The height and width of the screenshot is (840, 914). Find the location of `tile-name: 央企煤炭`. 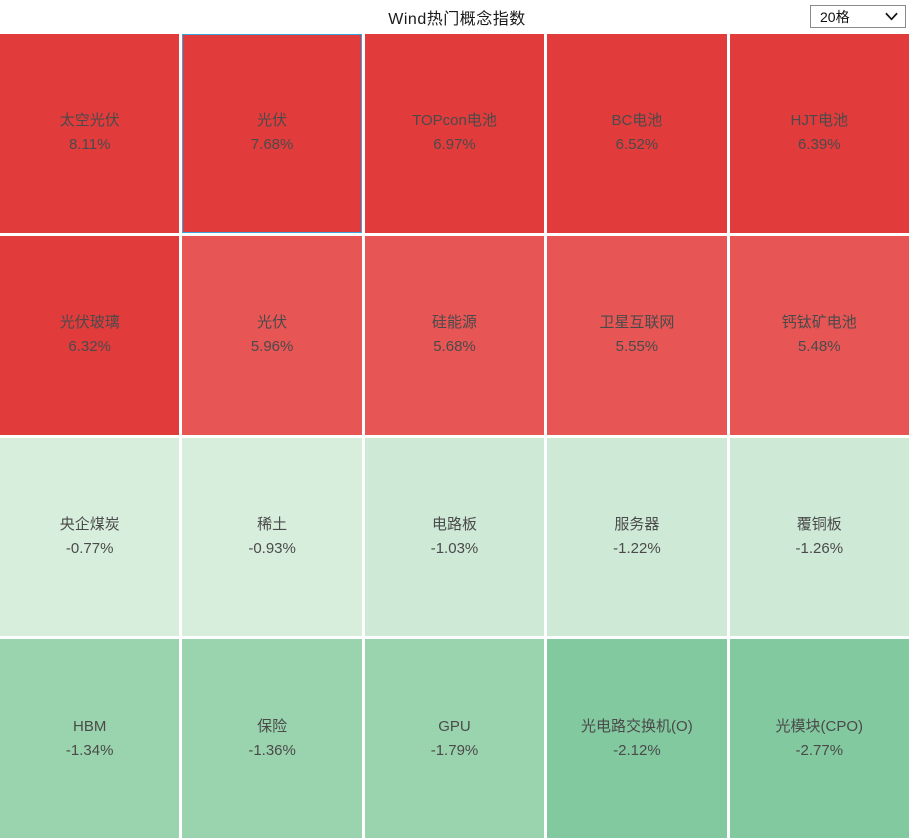

tile-name: 央企煤炭 is located at coordinates (89, 524).